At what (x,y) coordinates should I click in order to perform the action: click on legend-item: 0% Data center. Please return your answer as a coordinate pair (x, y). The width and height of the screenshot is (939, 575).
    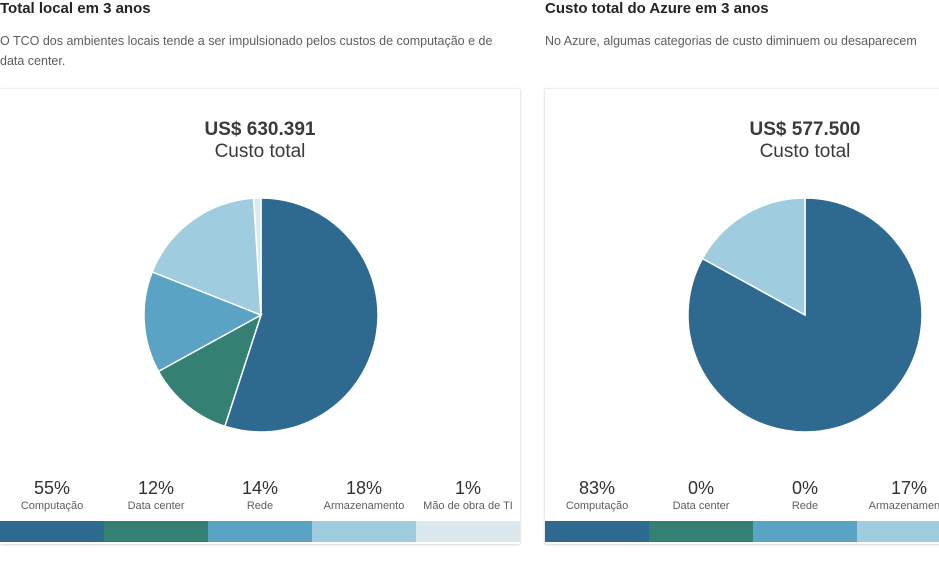
    Looking at the image, I should click on (701, 495).